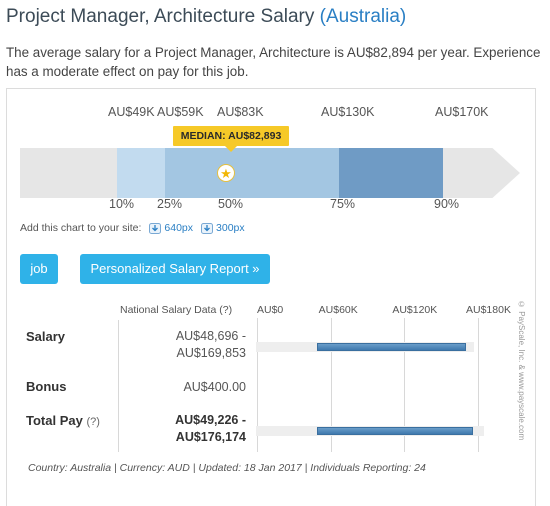 The height and width of the screenshot is (506, 550). I want to click on axis-label-180k: AU$180K, so click(488, 310).